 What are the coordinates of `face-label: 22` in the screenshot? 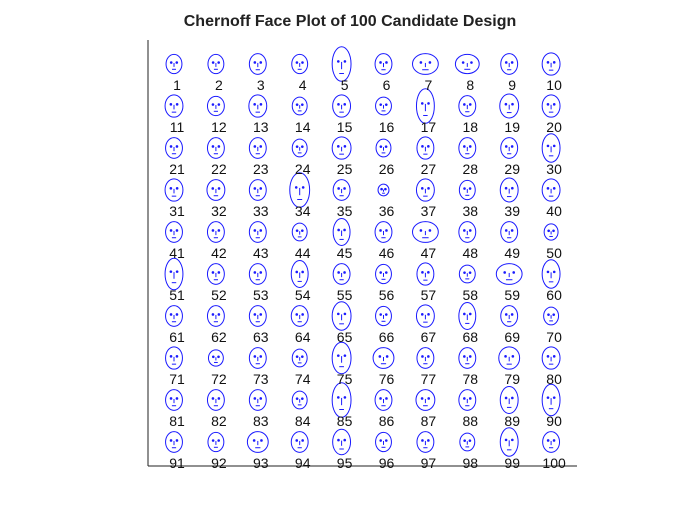 It's located at (219, 169).